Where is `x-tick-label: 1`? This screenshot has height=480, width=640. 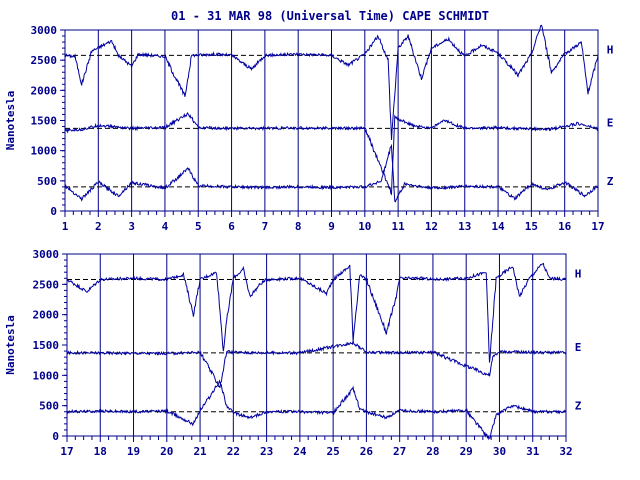
x-tick-label: 1 is located at coordinates (65, 226).